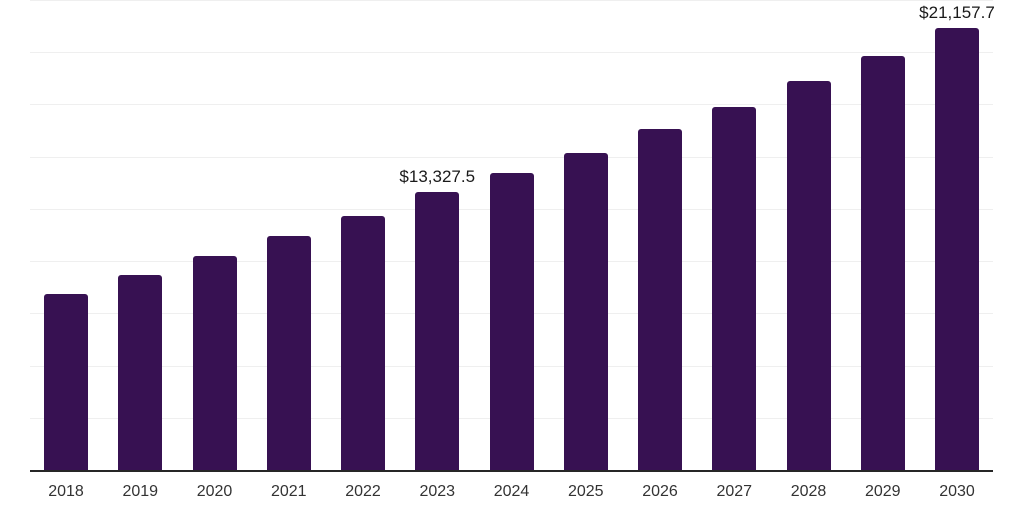 This screenshot has width=1024, height=512. What do you see at coordinates (585, 491) in the screenshot?
I see `x-tick-2025: 2025` at bounding box center [585, 491].